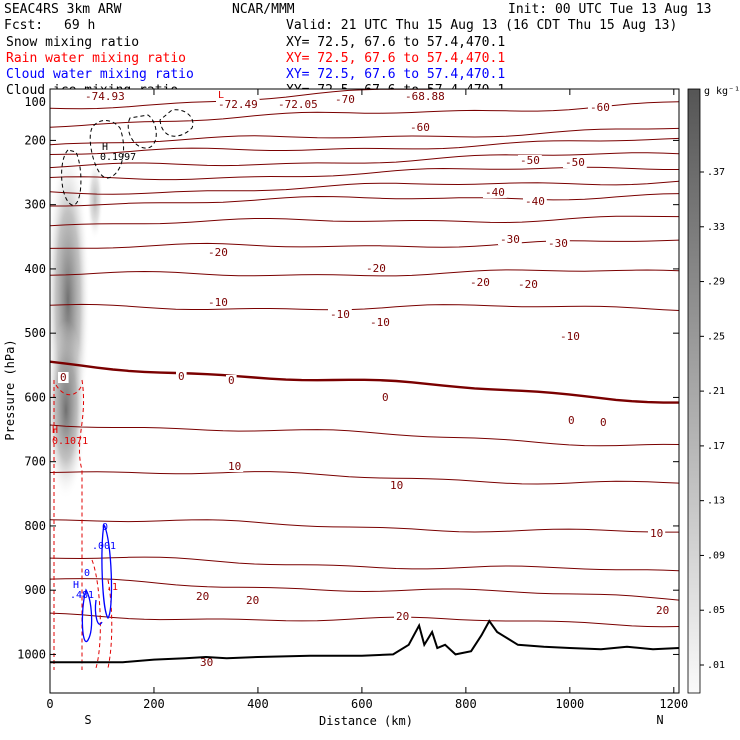  I want to click on colorbar-gradient, so click(694, 391).